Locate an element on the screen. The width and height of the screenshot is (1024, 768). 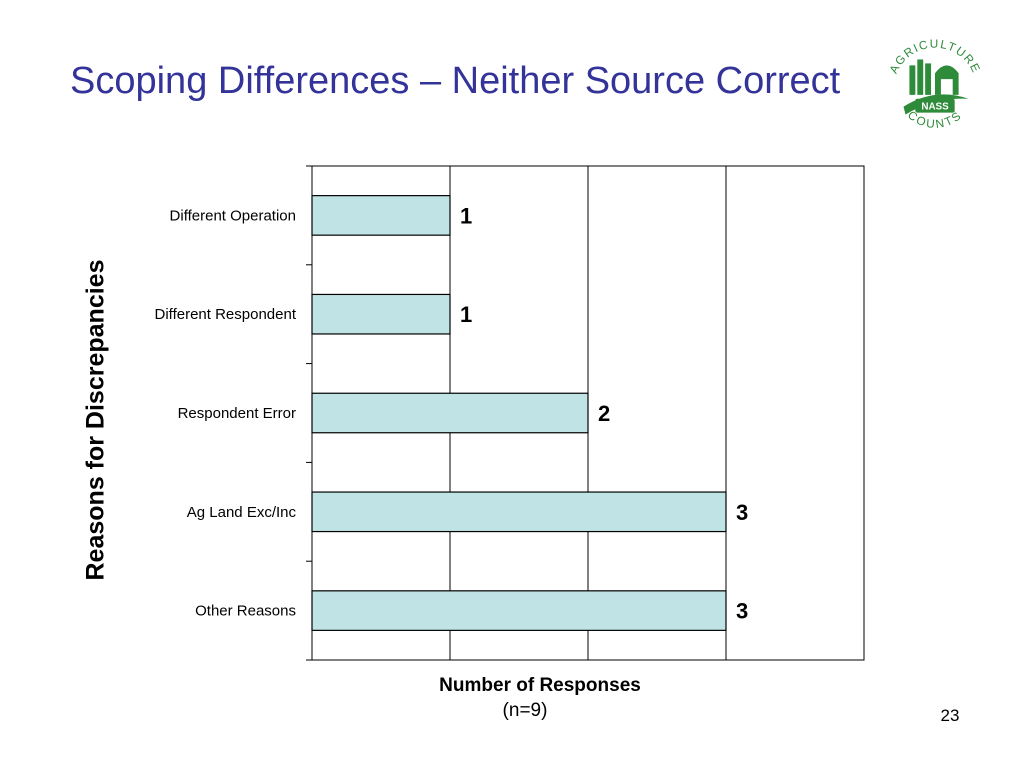
logo-badge-text: NASS is located at coordinates (935, 107).